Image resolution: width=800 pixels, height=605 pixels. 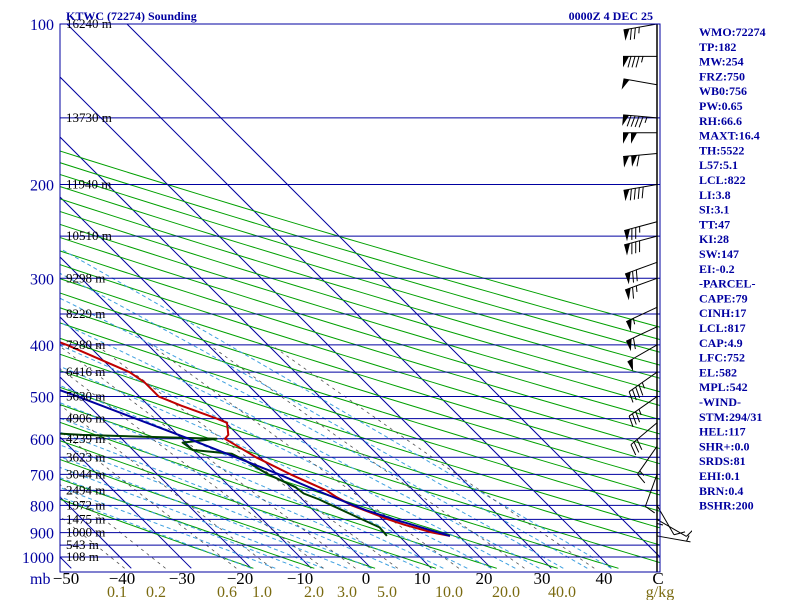 I want to click on height-label: 13730 m, so click(x=89, y=117).